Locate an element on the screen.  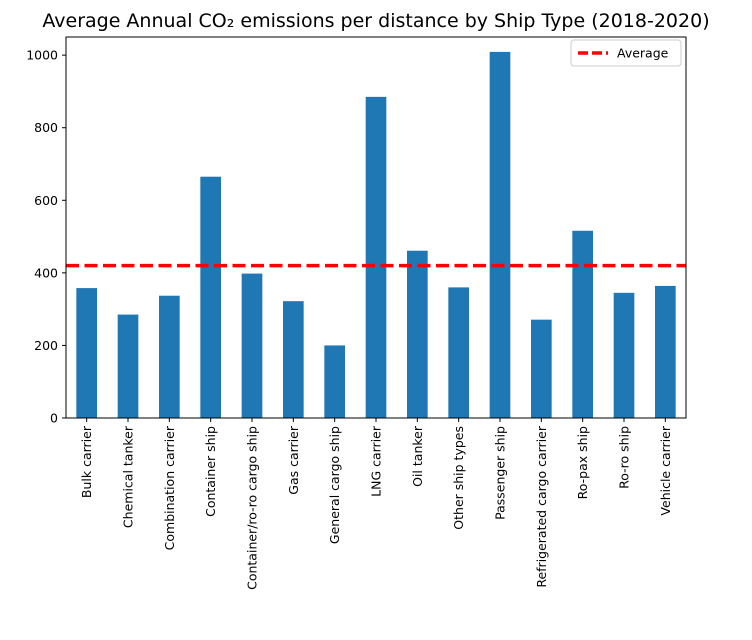
bar-vehicle-carrier is located at coordinates (665, 351).